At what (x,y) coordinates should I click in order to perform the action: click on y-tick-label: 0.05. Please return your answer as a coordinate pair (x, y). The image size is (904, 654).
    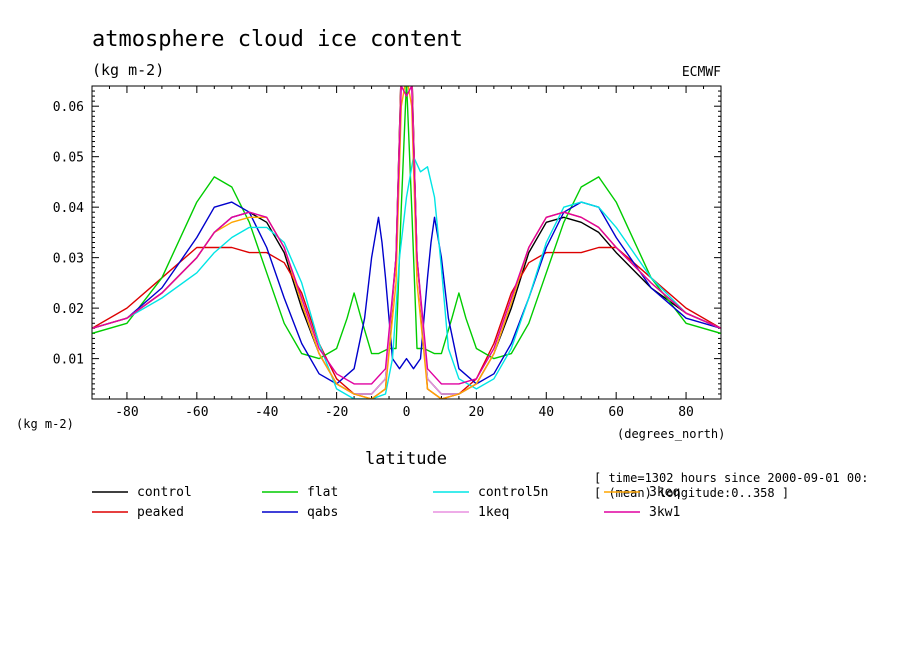
    Looking at the image, I should click on (68, 158).